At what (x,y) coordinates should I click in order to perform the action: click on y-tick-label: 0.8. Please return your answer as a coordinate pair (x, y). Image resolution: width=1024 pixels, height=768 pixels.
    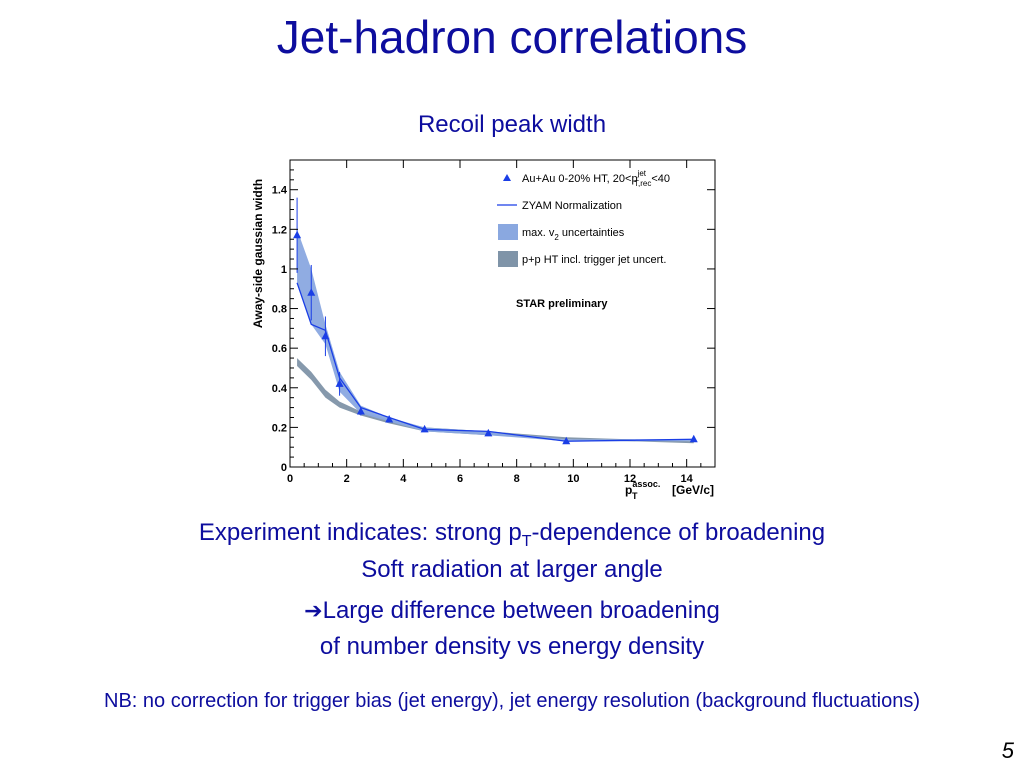
    Looking at the image, I should click on (279, 310).